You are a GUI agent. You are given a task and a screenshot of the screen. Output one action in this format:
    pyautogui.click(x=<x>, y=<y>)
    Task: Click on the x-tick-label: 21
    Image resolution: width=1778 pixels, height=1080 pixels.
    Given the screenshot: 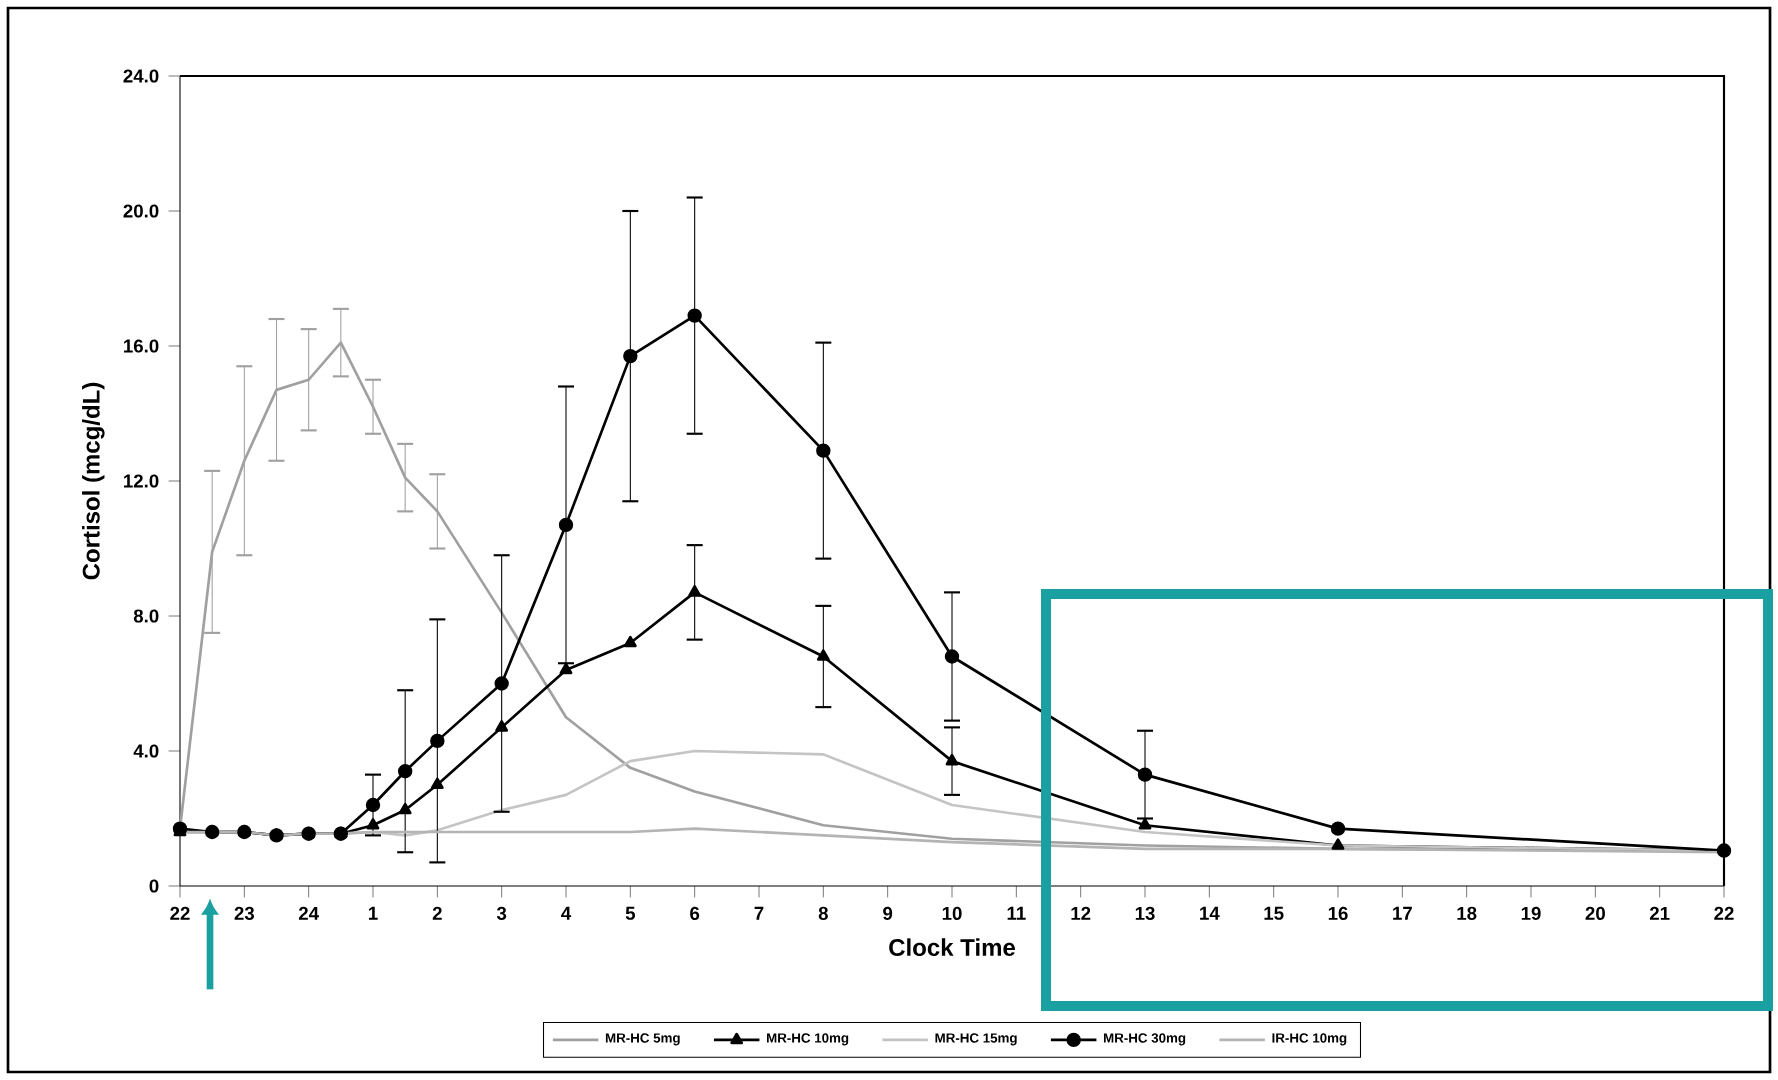 What is the action you would take?
    pyautogui.click(x=1659, y=913)
    